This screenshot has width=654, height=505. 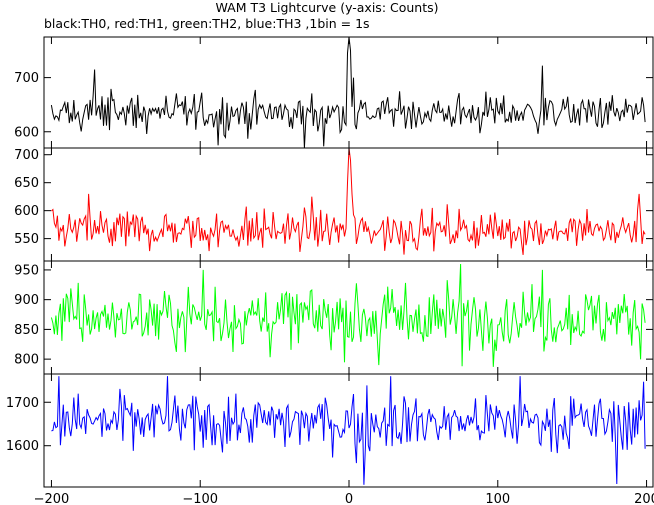 I want to click on y-tick-label: 800, so click(x=26, y=360).